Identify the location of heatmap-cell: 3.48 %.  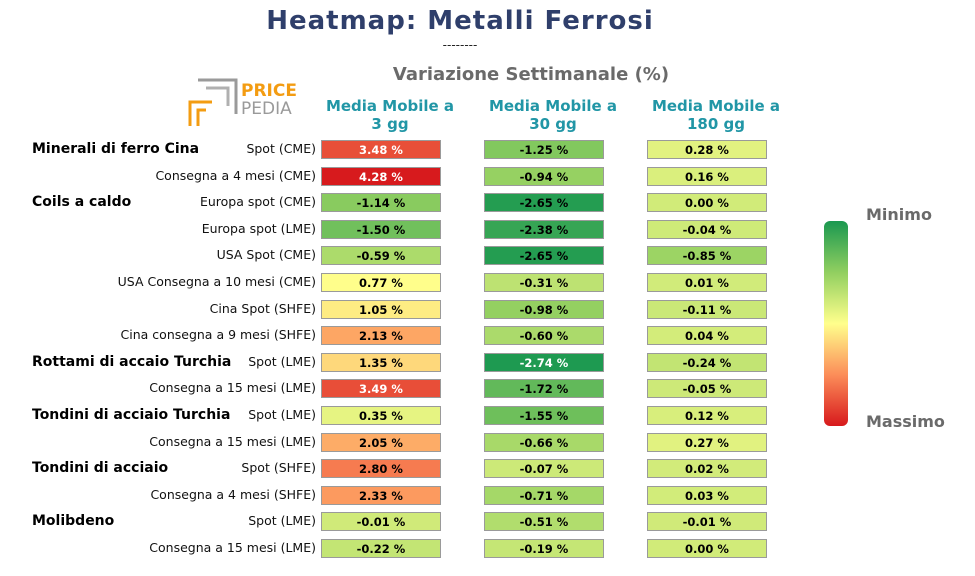
(381, 149).